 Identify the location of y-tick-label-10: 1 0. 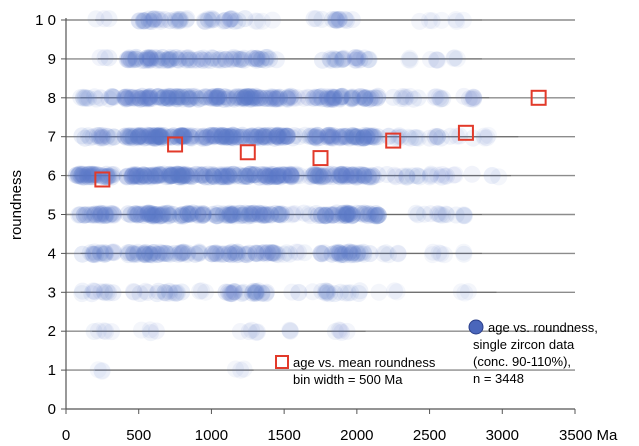
(45, 20).